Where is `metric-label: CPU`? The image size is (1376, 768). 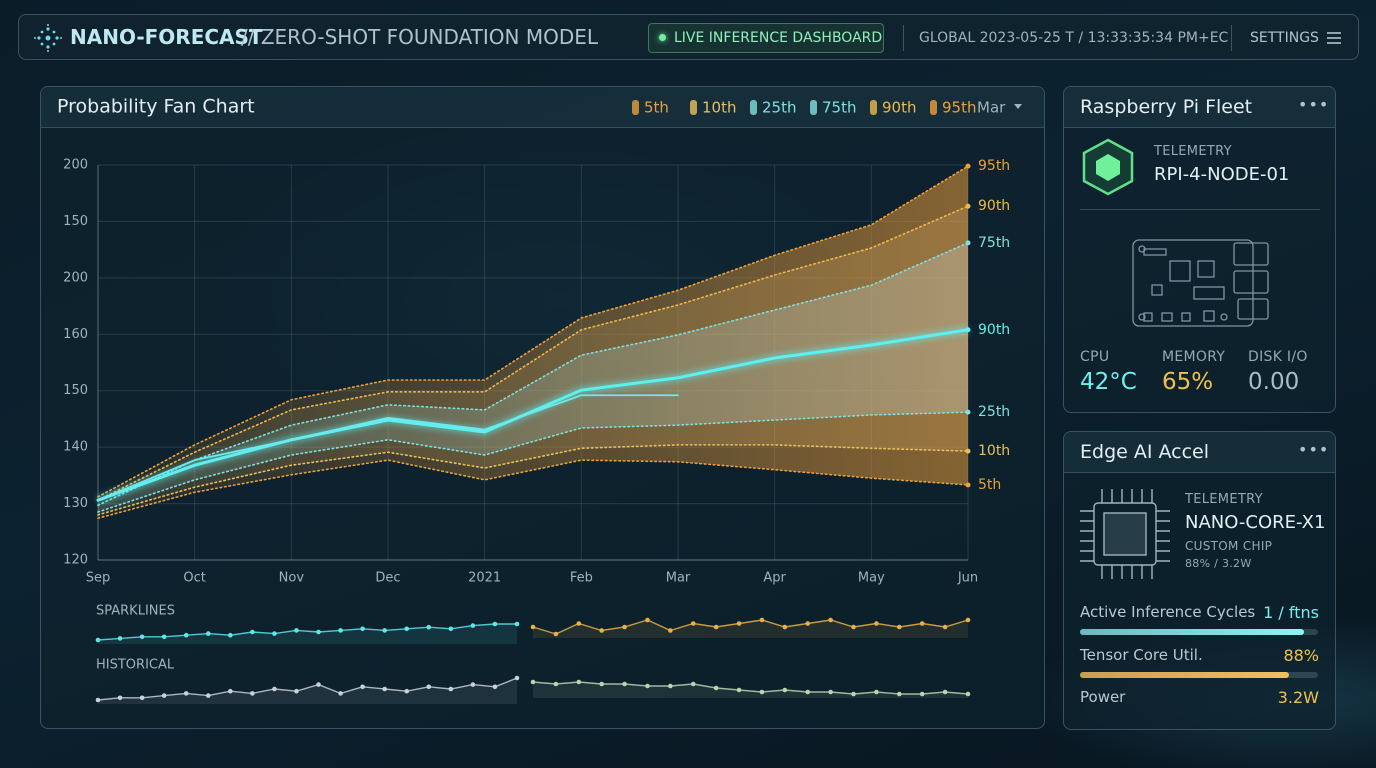 metric-label: CPU is located at coordinates (1095, 357).